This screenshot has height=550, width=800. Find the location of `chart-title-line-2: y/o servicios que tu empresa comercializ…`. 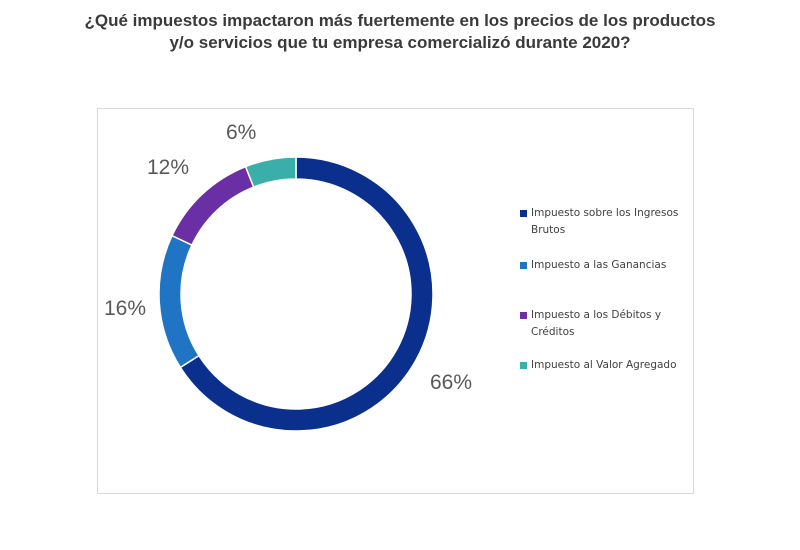

chart-title-line-2: y/o servicios que tu empresa comercializ… is located at coordinates (400, 42).